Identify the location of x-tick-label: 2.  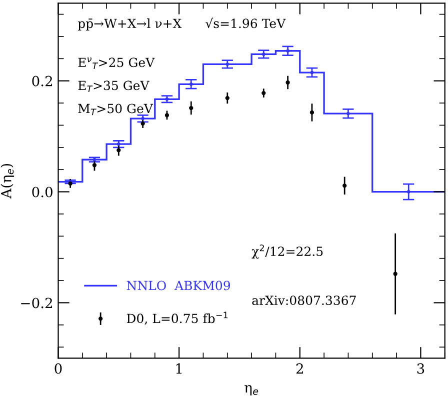
(299, 368).